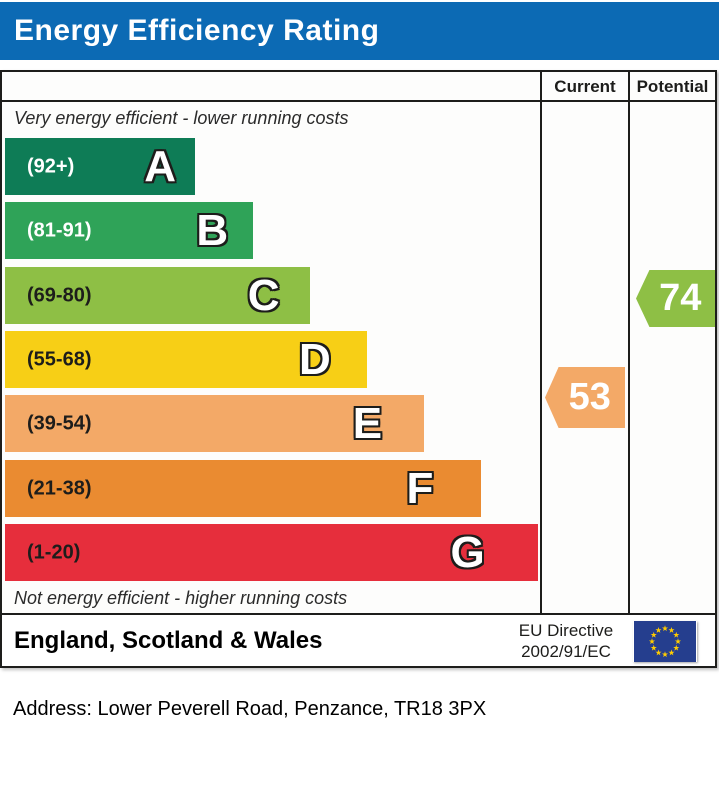 This screenshot has width=719, height=805. I want to click on table-header-row: Current Potential, so click(358, 87).